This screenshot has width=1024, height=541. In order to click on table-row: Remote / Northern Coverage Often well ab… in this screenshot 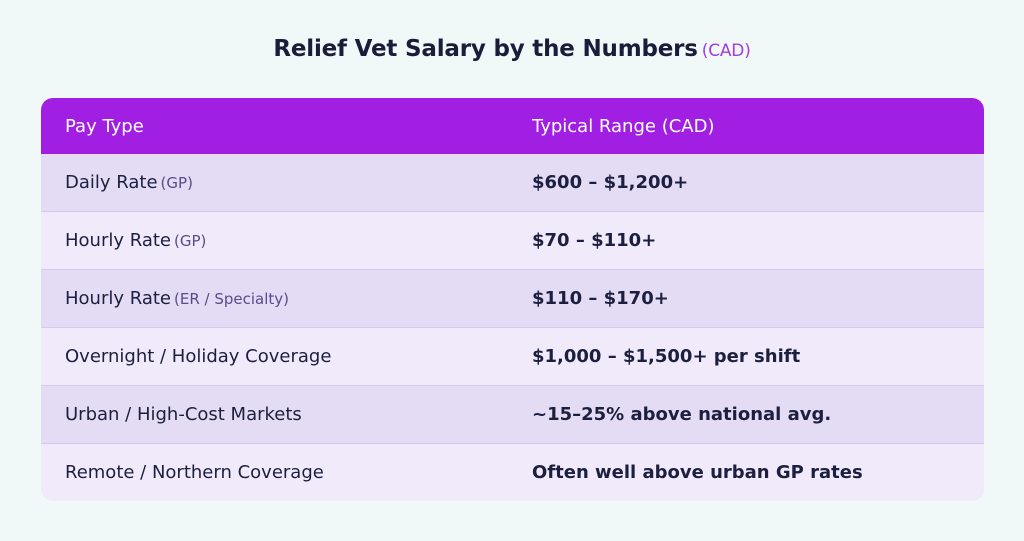, I will do `click(512, 472)`.